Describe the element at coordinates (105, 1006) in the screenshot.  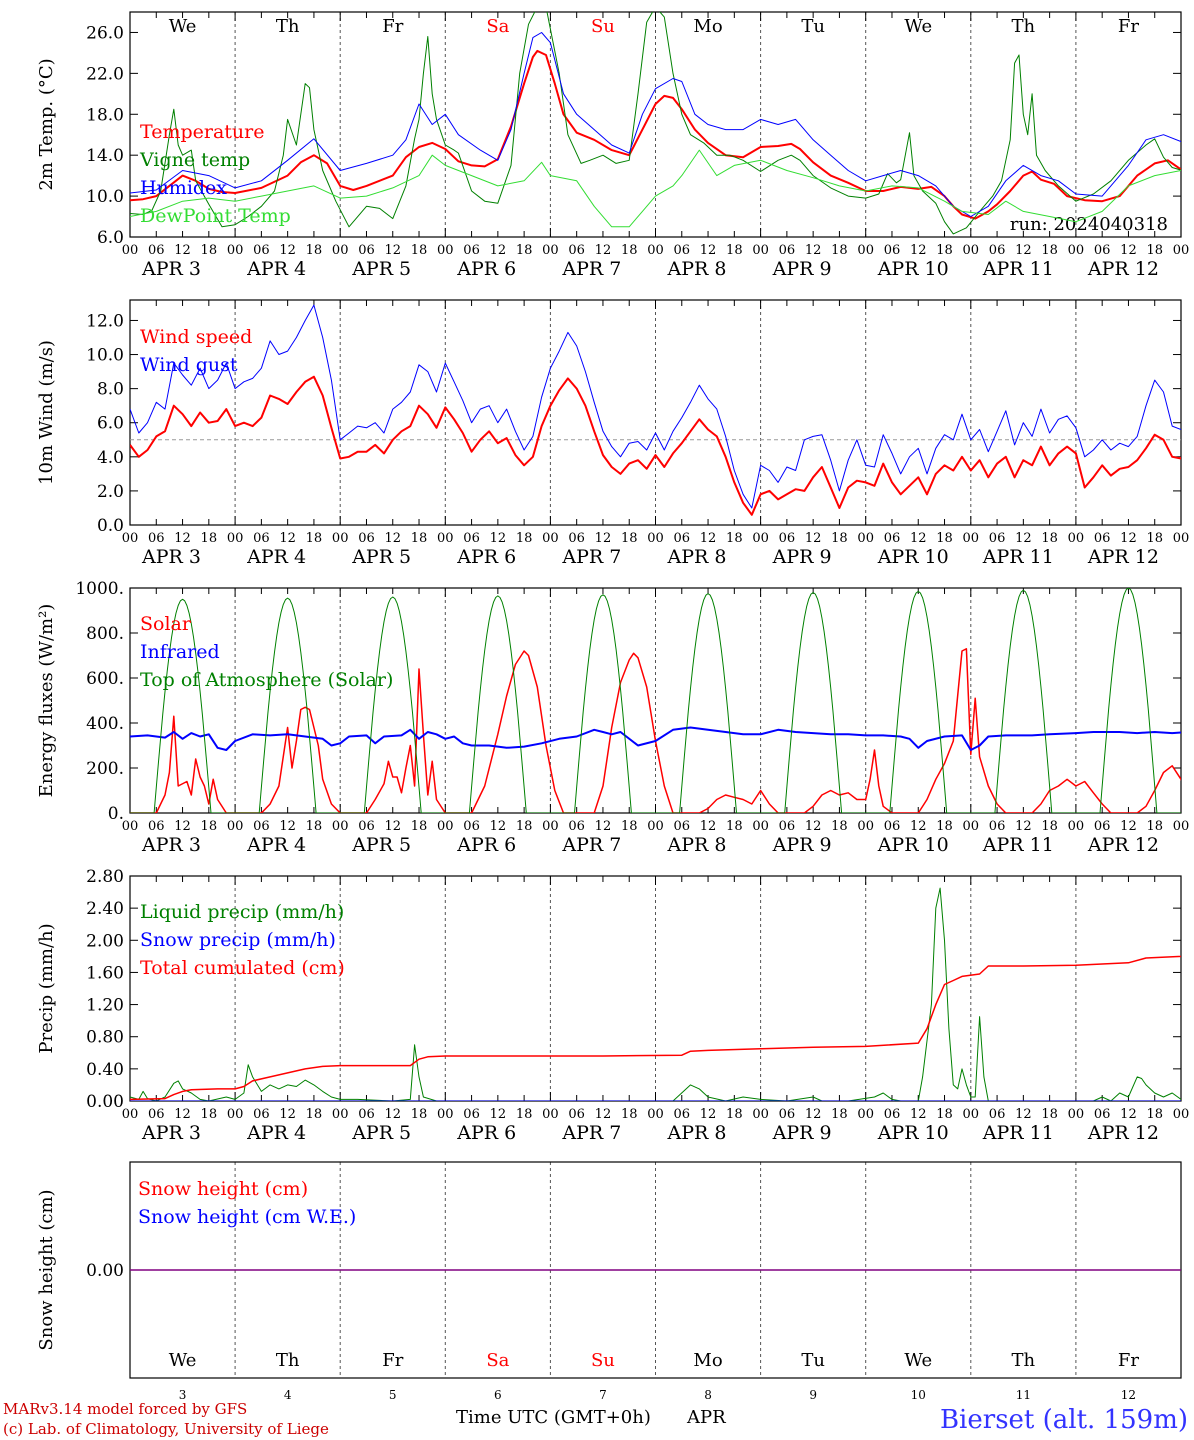
I see `y-tick-label: 1.20` at that location.